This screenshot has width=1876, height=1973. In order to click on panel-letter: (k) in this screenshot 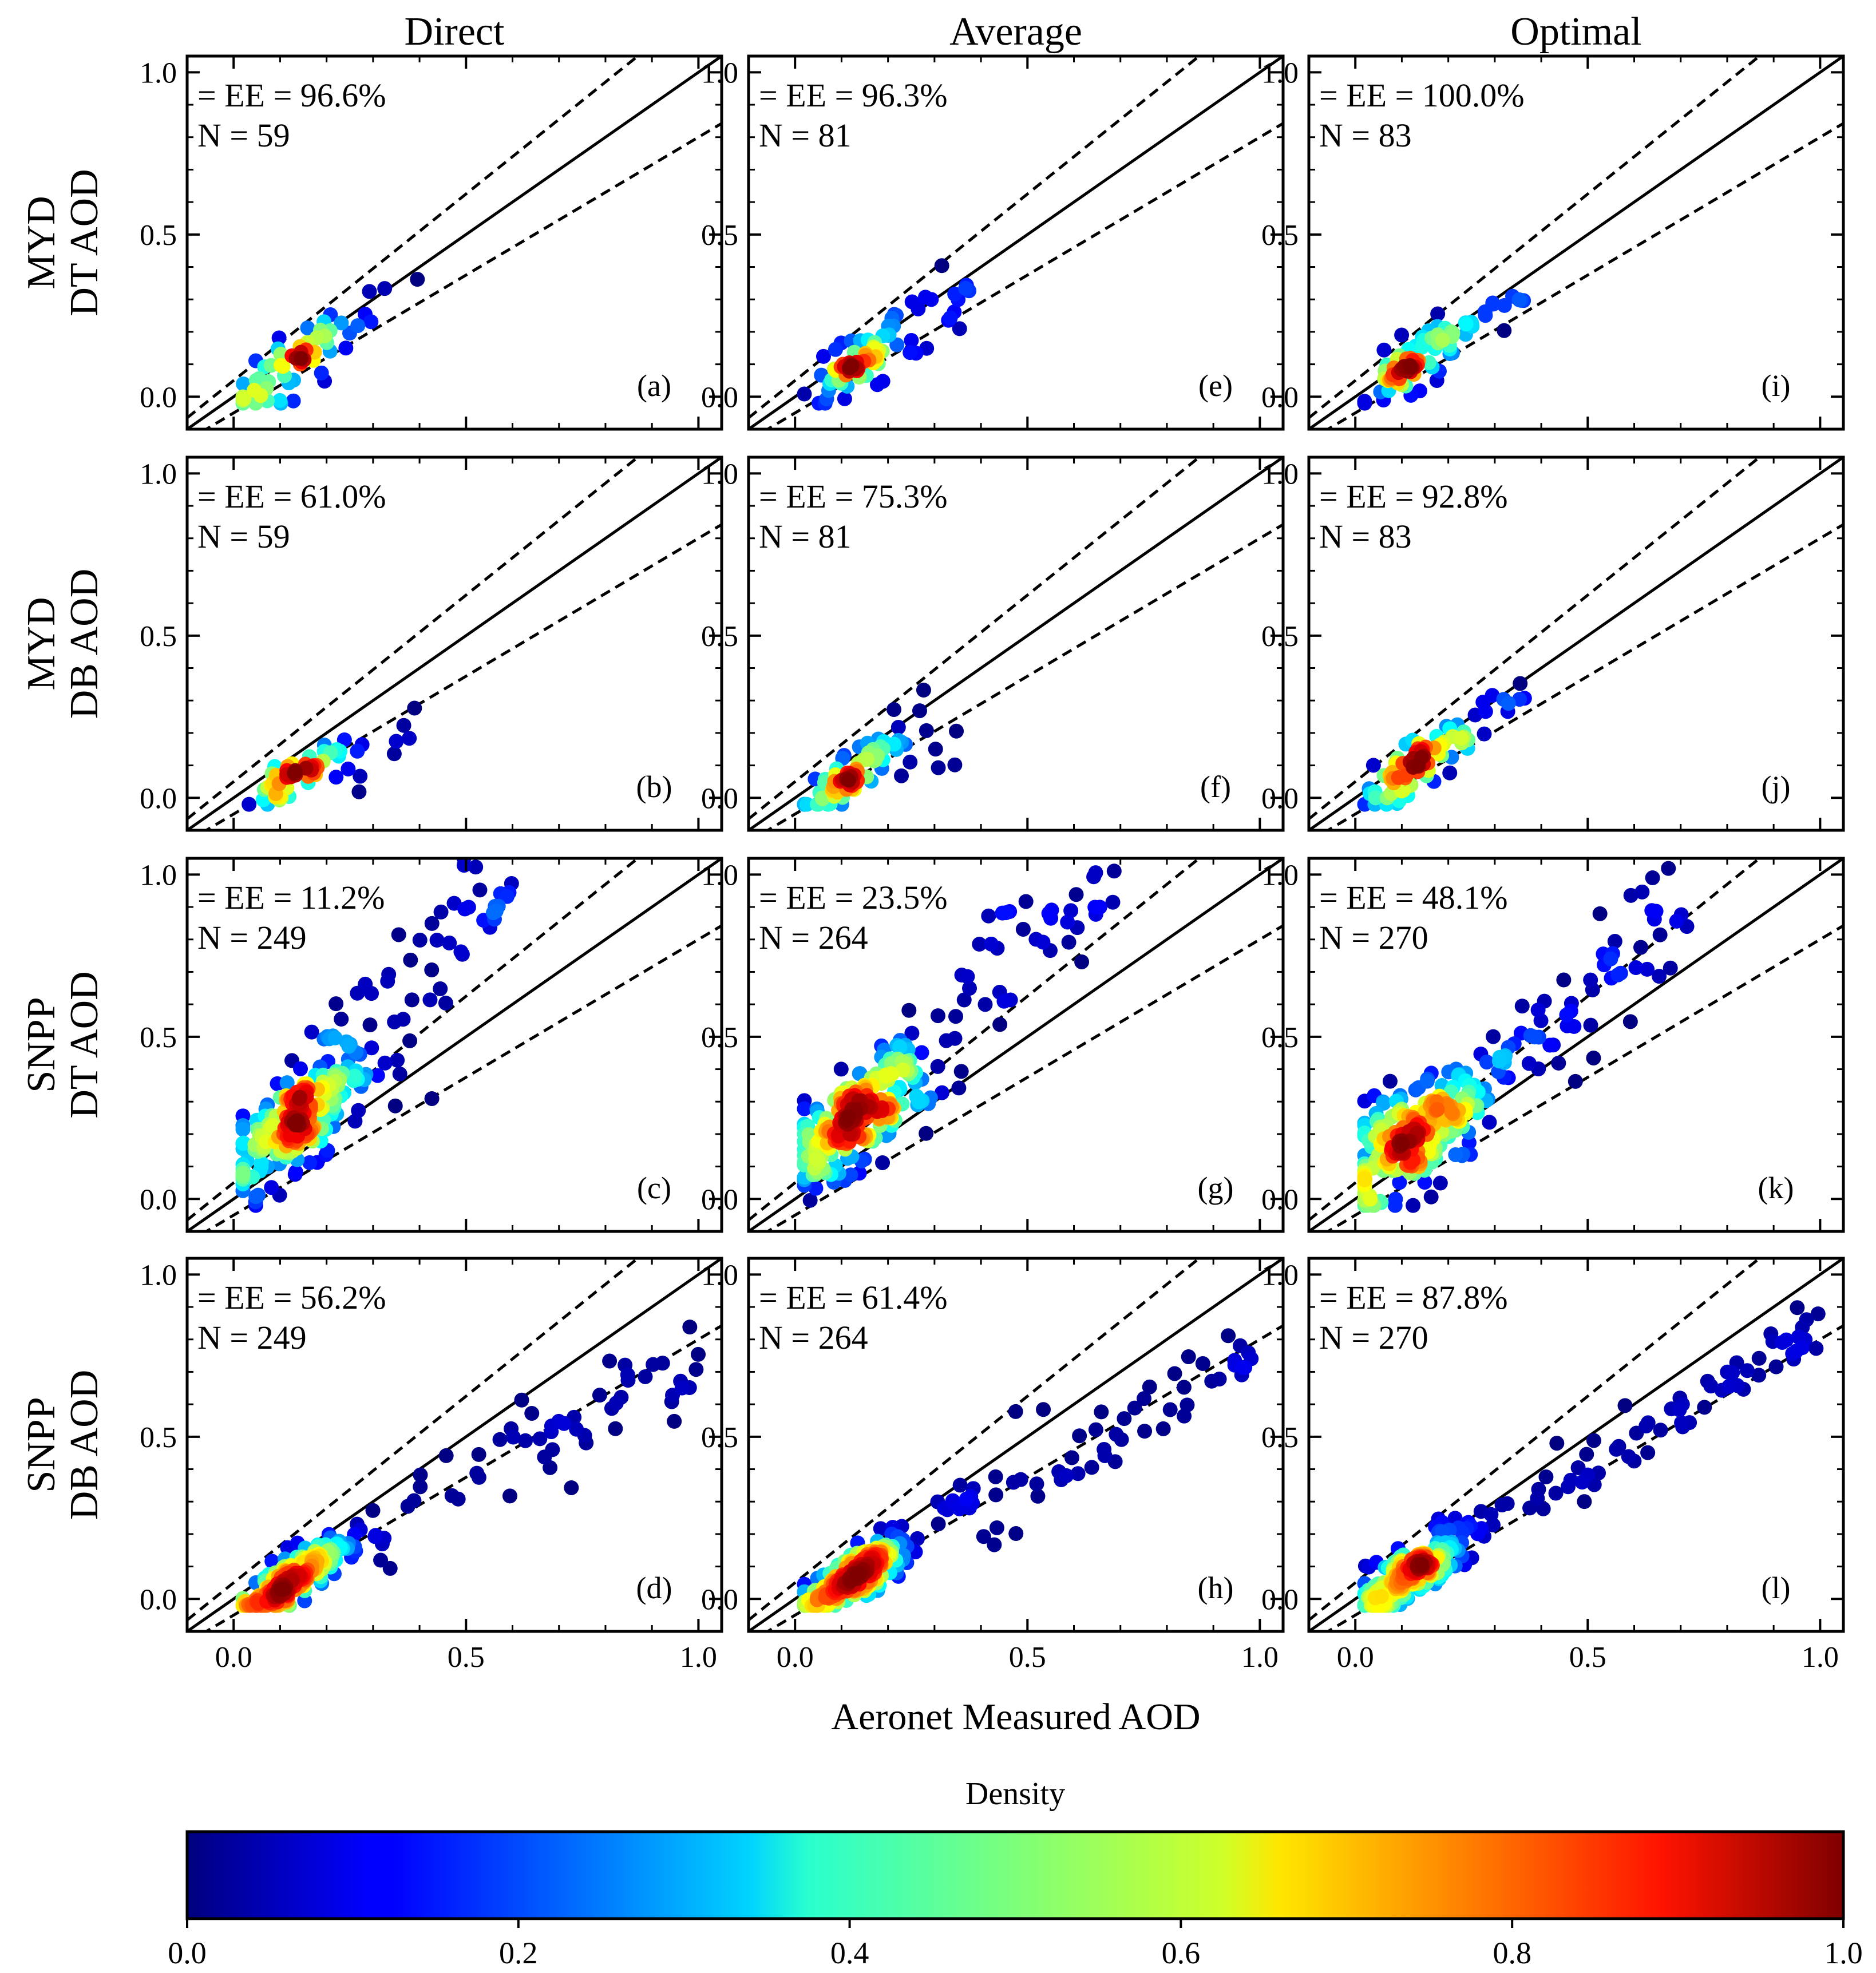, I will do `click(1776, 1188)`.